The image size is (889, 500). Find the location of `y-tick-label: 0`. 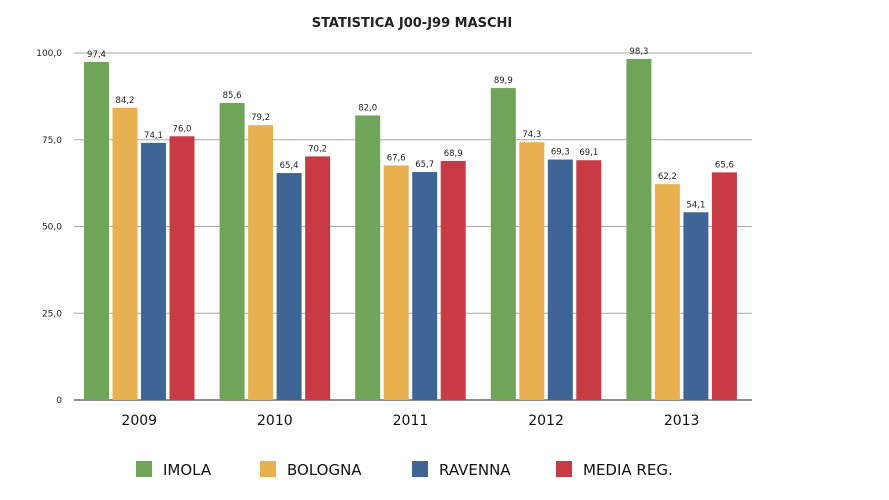

y-tick-label: 0 is located at coordinates (59, 401).